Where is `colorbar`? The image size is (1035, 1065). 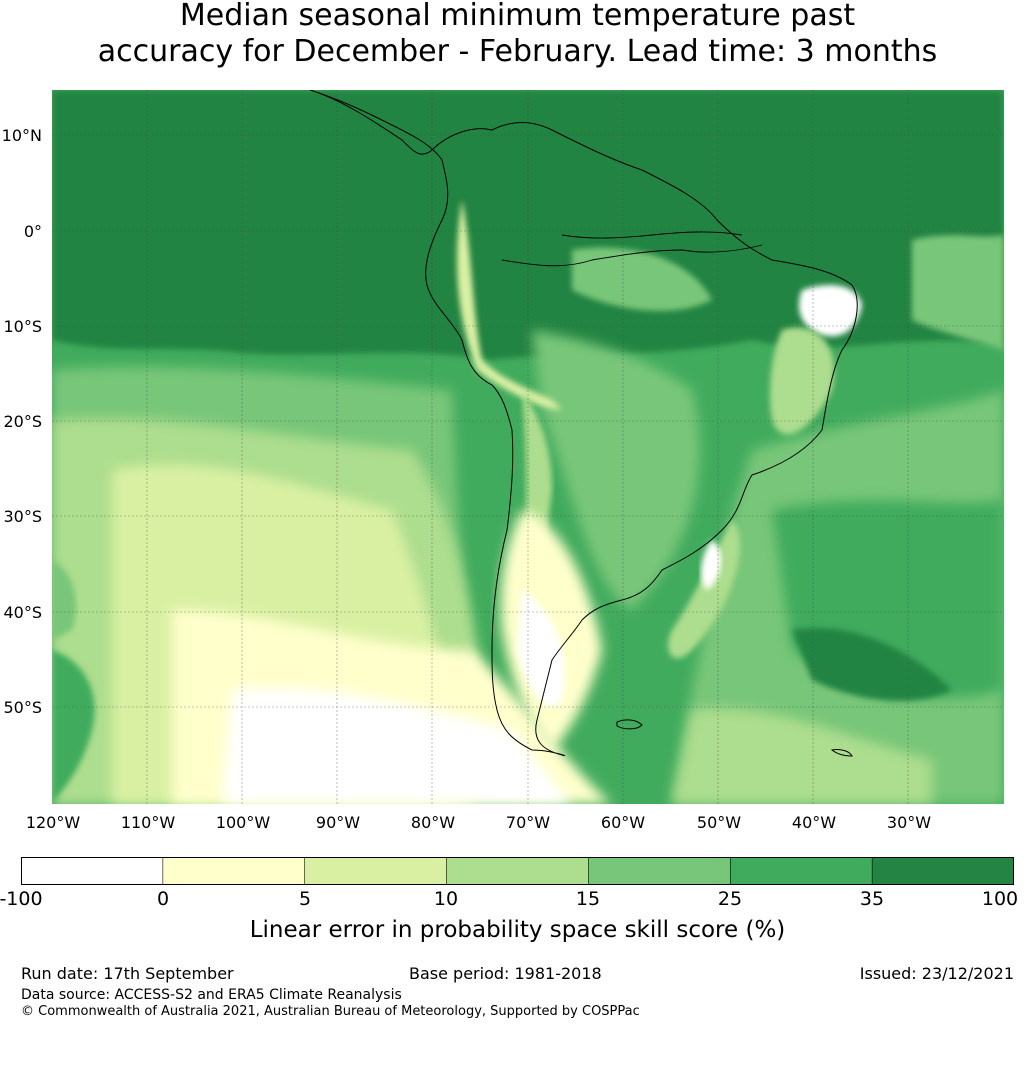 colorbar is located at coordinates (517, 871).